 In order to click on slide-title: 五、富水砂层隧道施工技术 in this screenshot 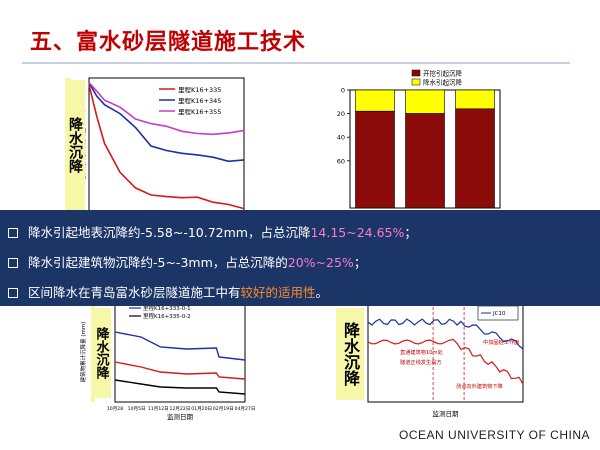, I will do `click(168, 42)`.